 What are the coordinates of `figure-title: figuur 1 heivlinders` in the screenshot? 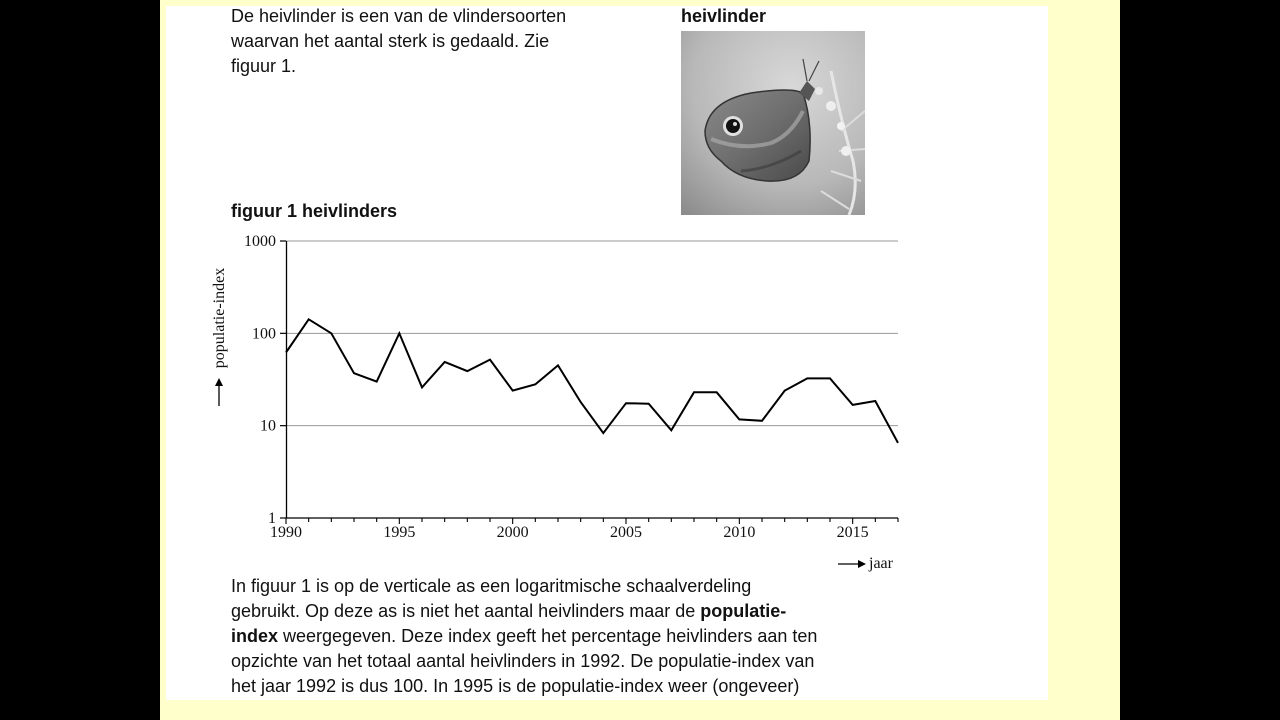 It's located at (314, 211).